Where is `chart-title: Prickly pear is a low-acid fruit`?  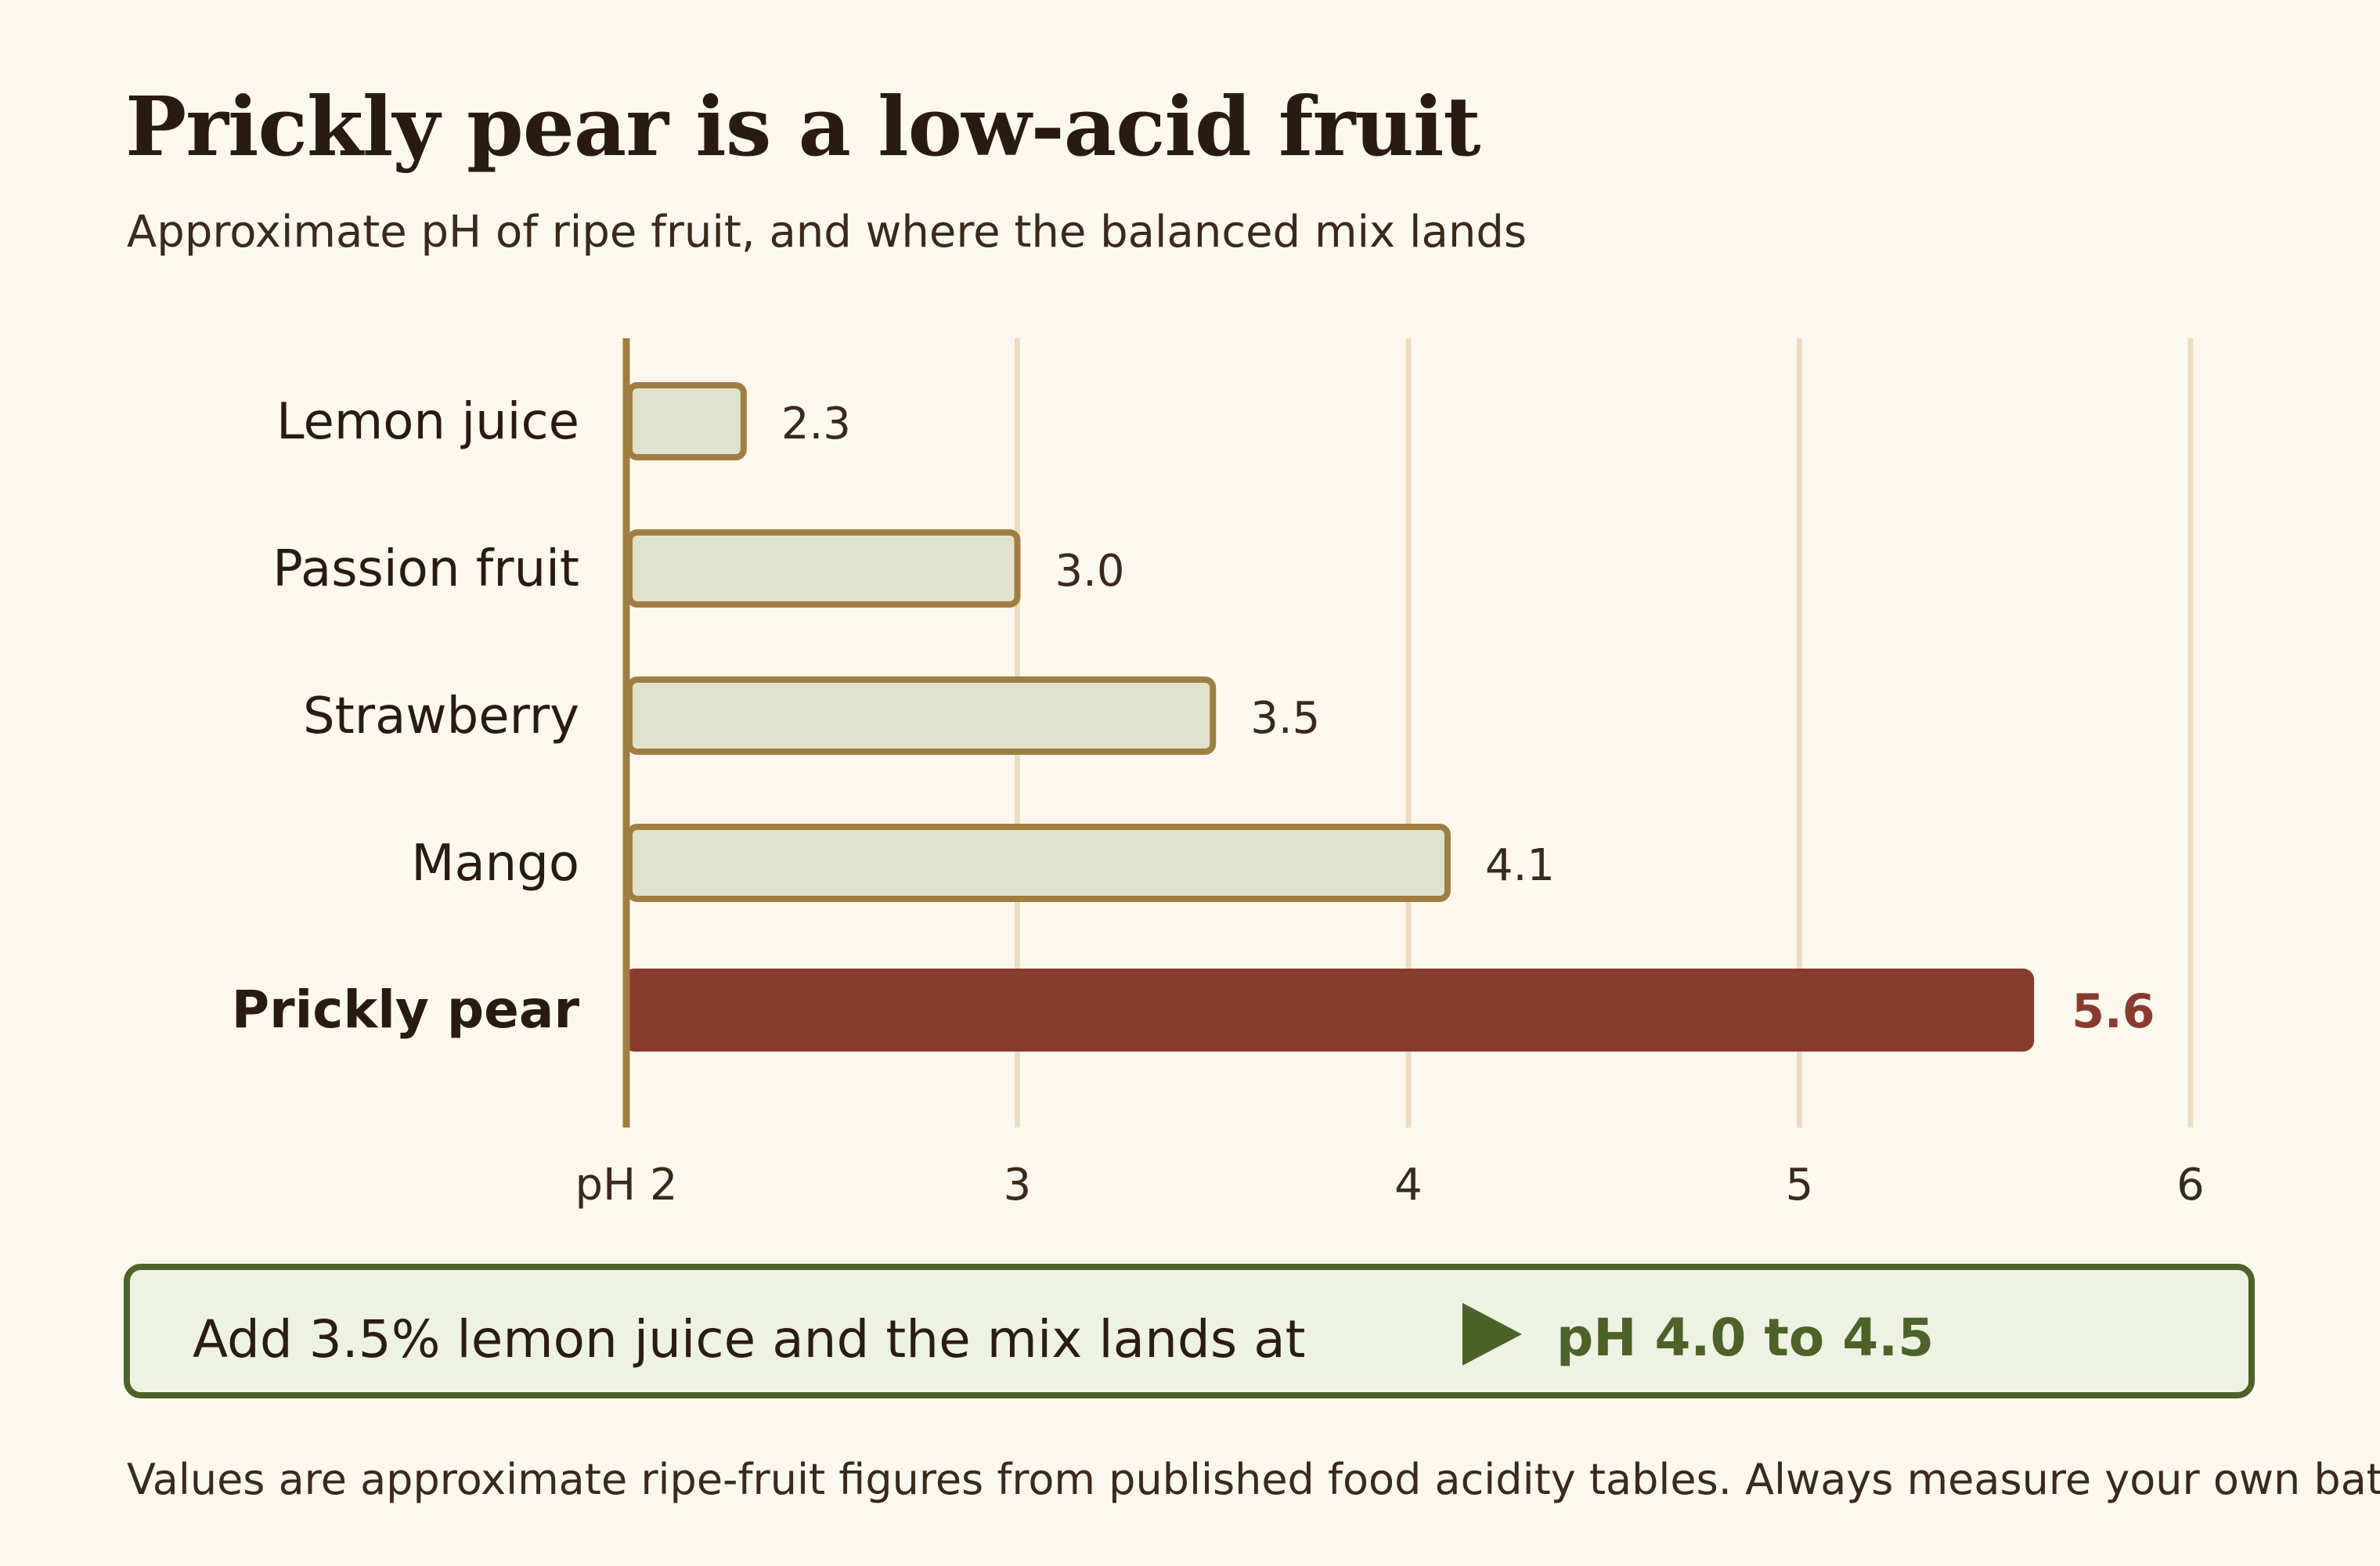 chart-title: Prickly pear is a low-acid fruit is located at coordinates (803, 127).